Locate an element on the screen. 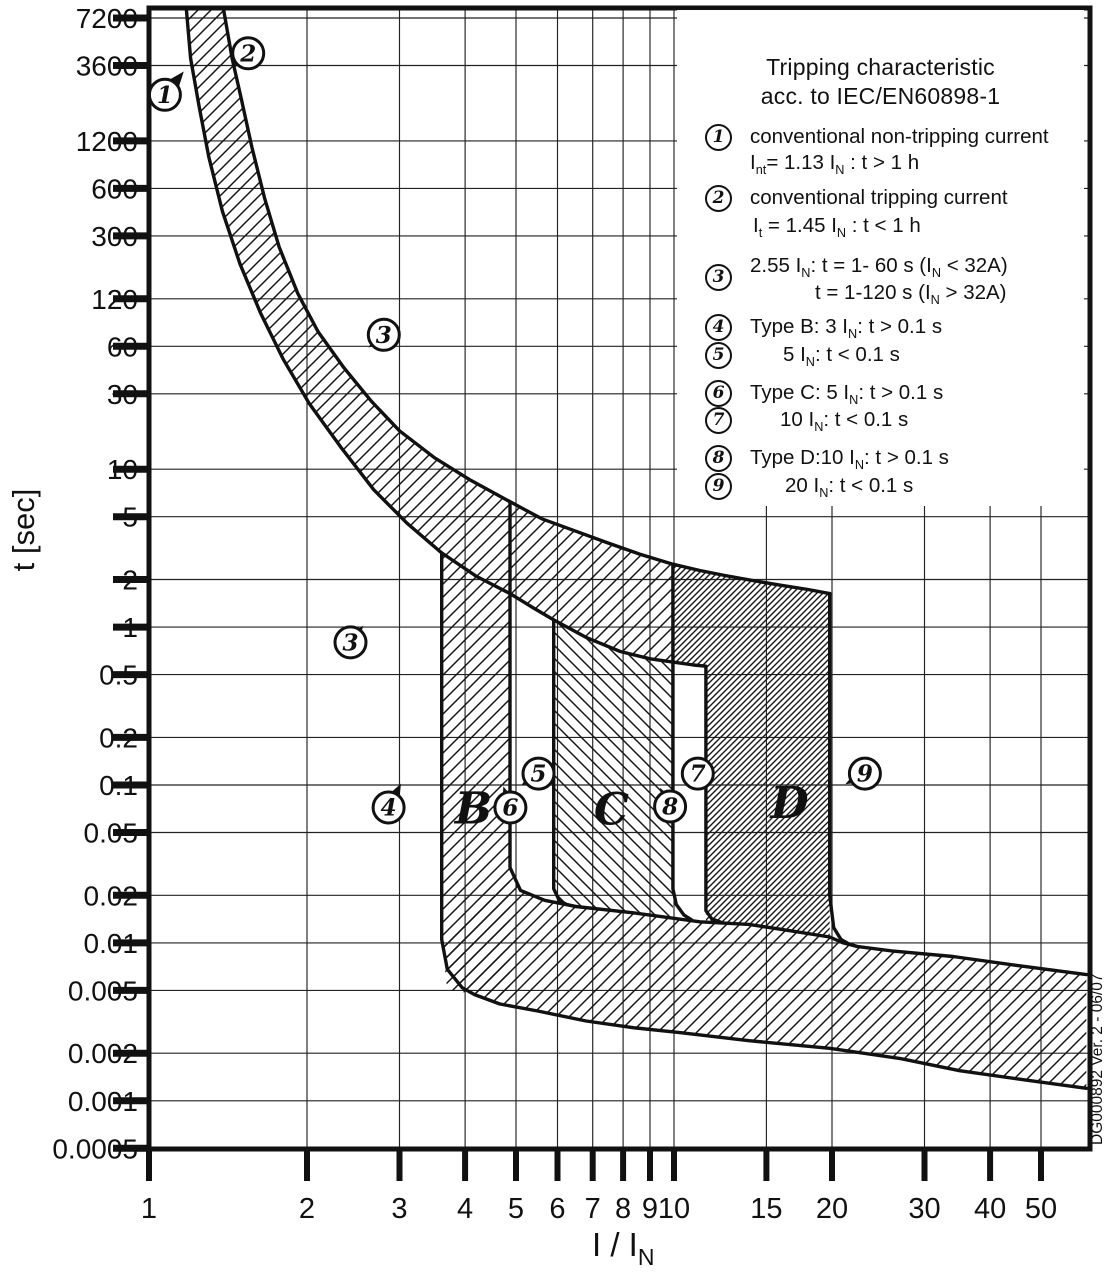  legend-number-circle-4: 4 is located at coordinates (718, 327).